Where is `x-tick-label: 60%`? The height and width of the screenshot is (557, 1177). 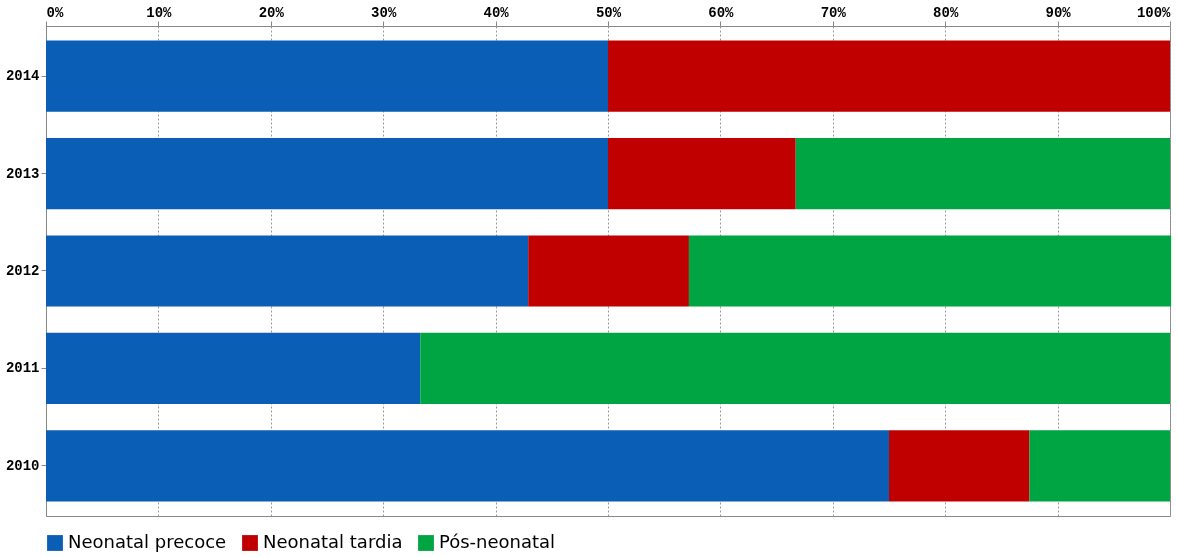 x-tick-label: 60% is located at coordinates (721, 12).